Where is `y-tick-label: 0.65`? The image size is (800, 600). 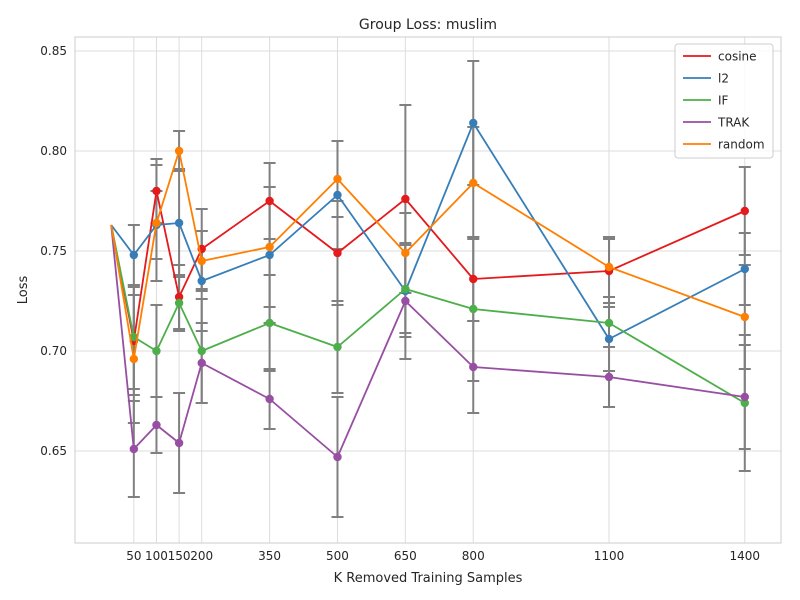 y-tick-label: 0.65 is located at coordinates (53, 451).